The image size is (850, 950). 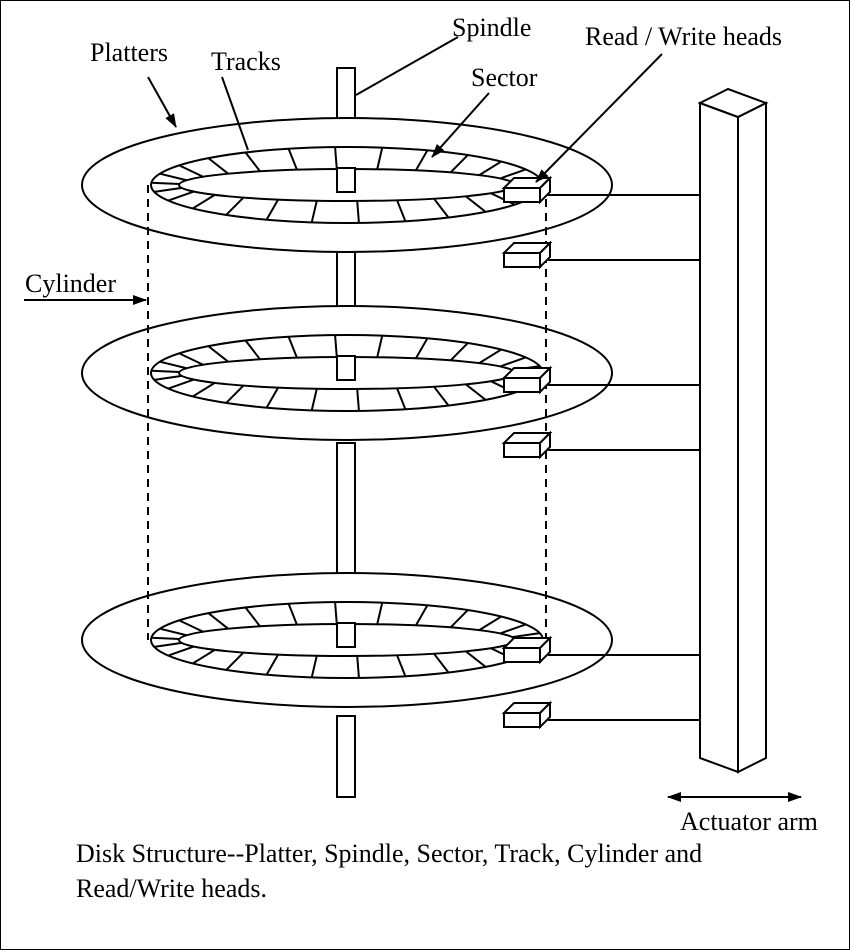 I want to click on actuator-column-side, so click(x=752, y=437).